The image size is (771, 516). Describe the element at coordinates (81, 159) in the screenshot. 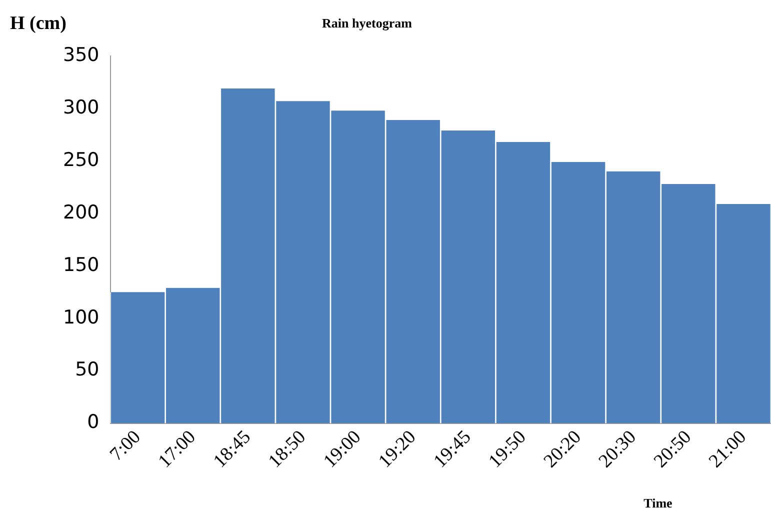

I see `y-tick-label: 250` at that location.